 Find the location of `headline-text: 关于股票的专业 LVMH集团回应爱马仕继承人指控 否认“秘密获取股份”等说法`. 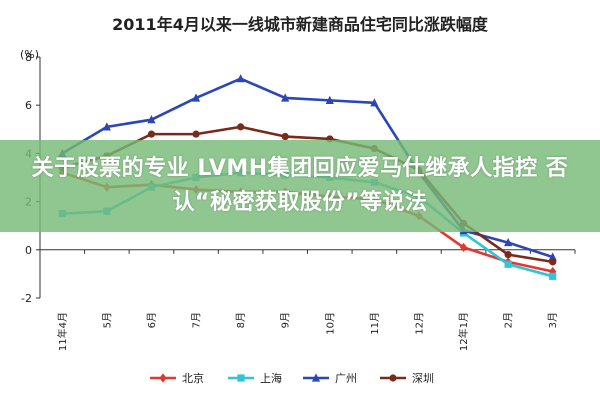

headline-text: 关于股票的专业 LVMH集团回应爱马仕继承人指控 否认“秘密获取股份”等说法 is located at coordinates (300, 185).